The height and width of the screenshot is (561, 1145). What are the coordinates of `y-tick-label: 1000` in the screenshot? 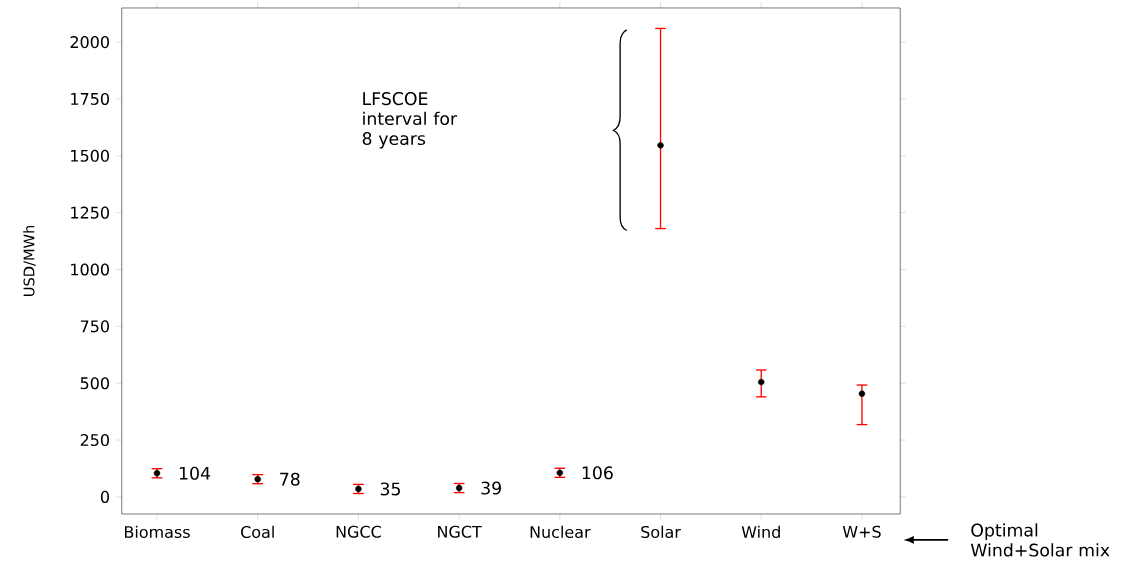 It's located at (90, 269).